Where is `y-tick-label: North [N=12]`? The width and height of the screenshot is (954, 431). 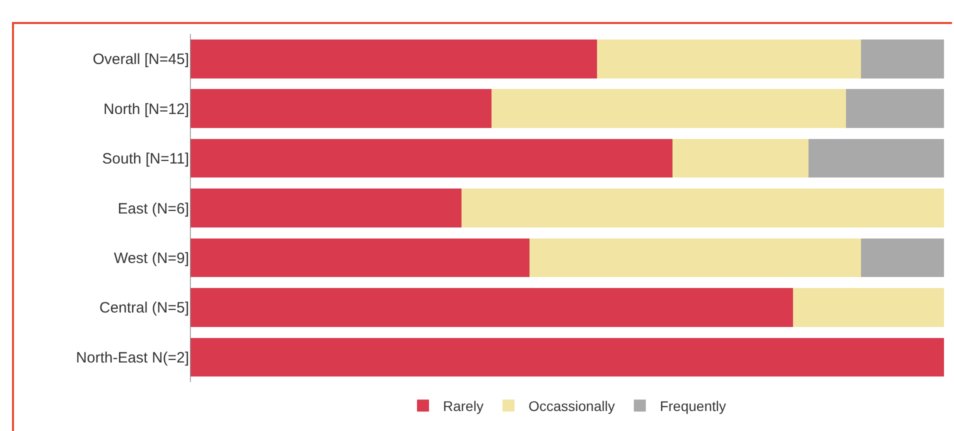 y-tick-label: North [N=12] is located at coordinates (146, 109).